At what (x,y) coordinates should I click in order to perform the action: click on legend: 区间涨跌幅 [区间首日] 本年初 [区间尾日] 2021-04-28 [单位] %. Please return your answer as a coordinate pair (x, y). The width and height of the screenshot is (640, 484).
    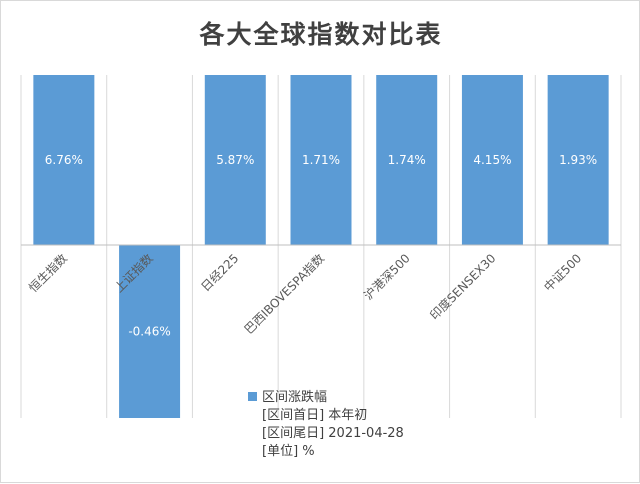
    Looking at the image, I should click on (326, 424).